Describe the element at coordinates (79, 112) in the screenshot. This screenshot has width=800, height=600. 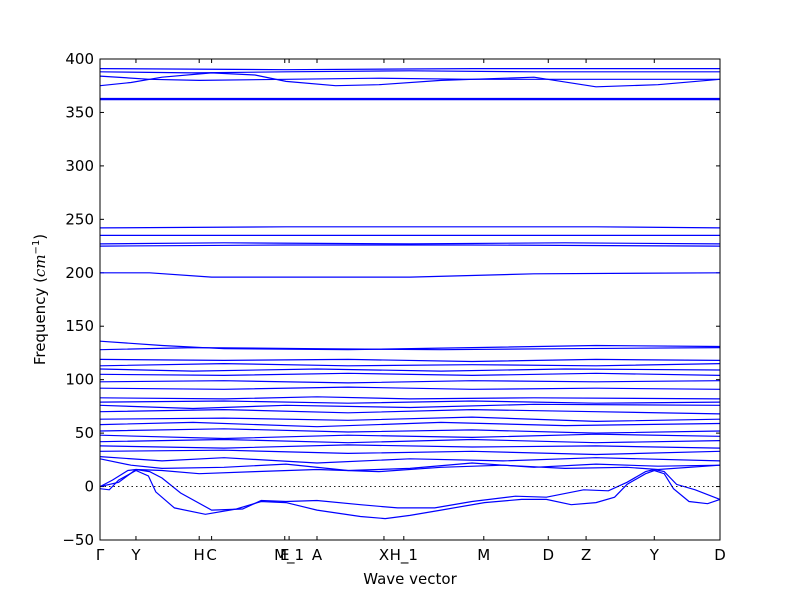
I see `y-tick-label: 350` at that location.